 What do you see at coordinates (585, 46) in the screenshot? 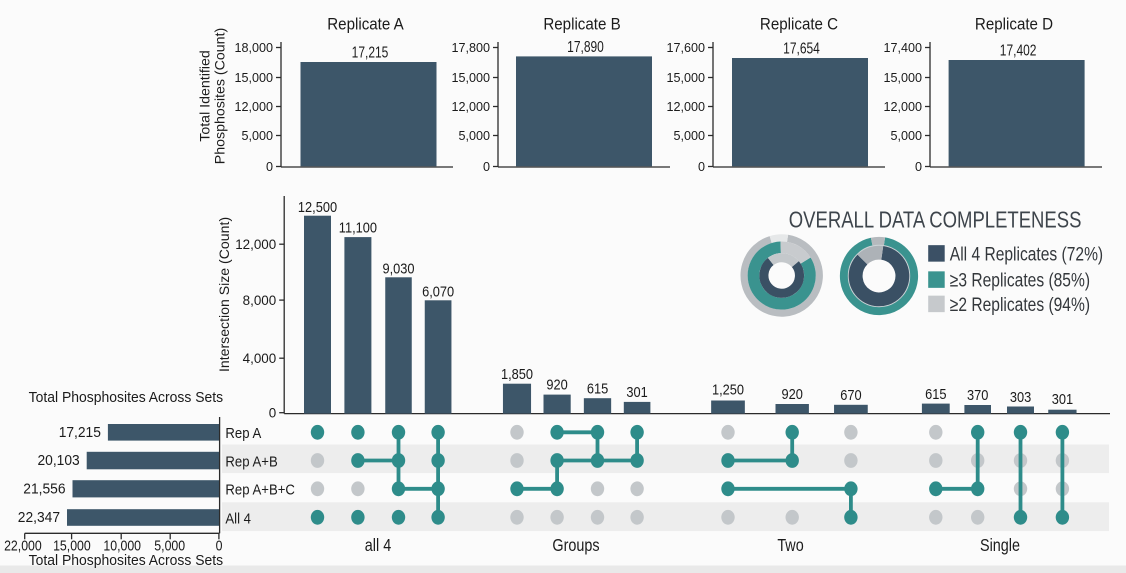
I see `svg-text: 17,890` at bounding box center [585, 46].